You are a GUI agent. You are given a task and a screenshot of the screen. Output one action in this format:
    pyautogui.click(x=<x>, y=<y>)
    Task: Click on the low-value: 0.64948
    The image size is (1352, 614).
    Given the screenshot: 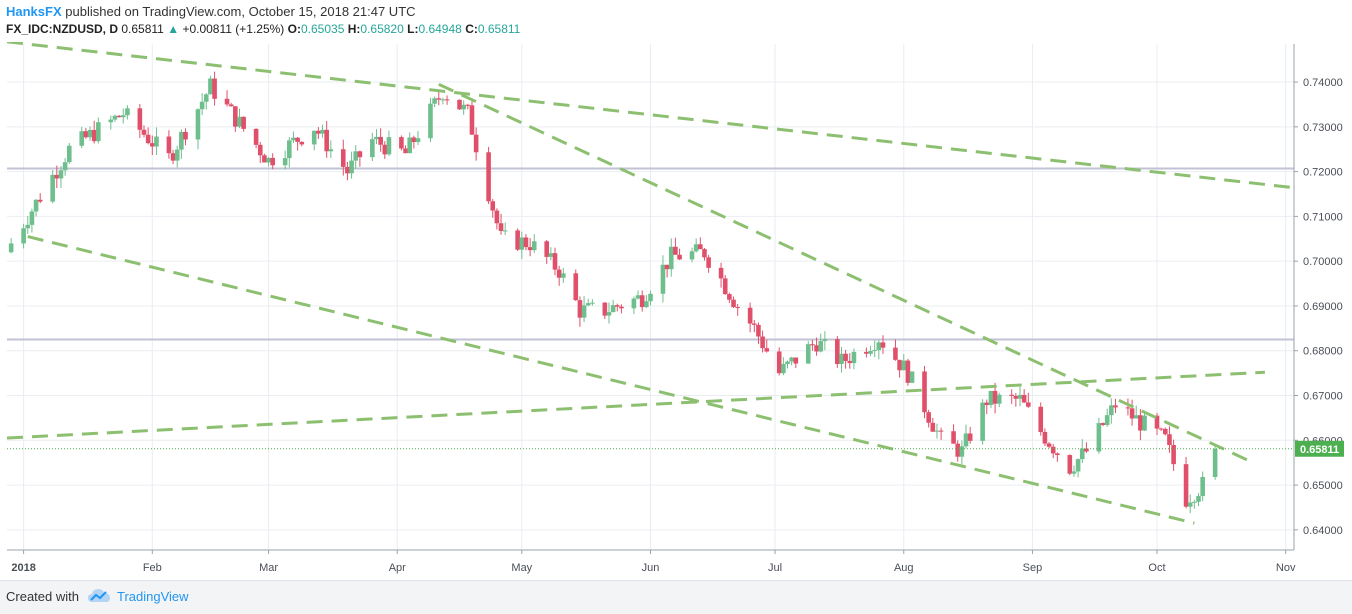 What is the action you would take?
    pyautogui.click(x=440, y=29)
    